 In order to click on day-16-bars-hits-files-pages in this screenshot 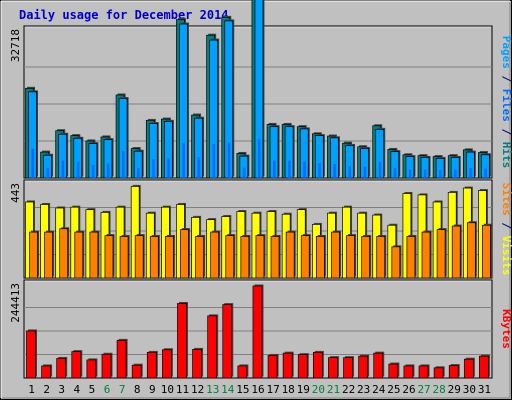, I will do `click(258, 89)`.